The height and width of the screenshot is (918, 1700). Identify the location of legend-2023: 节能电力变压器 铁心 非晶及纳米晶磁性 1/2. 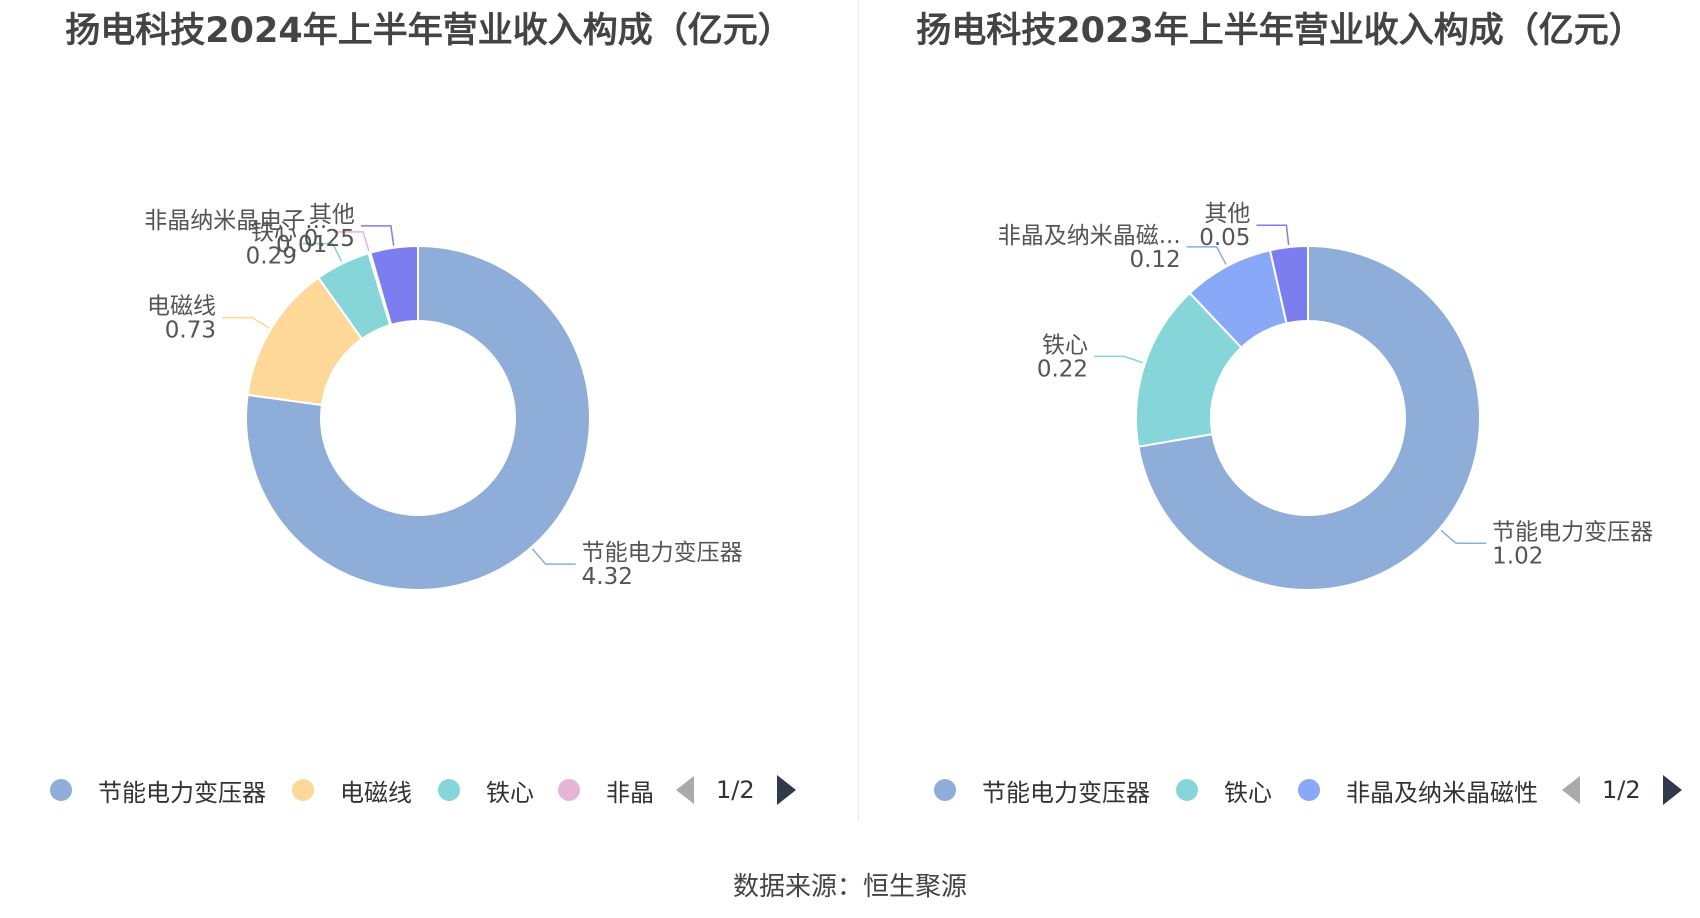
(1280, 790).